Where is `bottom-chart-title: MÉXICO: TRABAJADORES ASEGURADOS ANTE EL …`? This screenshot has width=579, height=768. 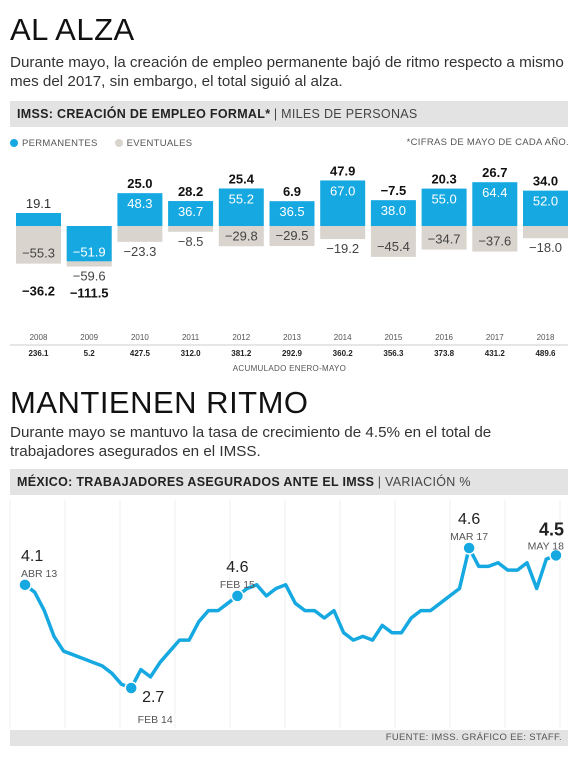 bottom-chart-title: MÉXICO: TRABAJADORES ASEGURADOS ANTE EL … is located at coordinates (196, 482).